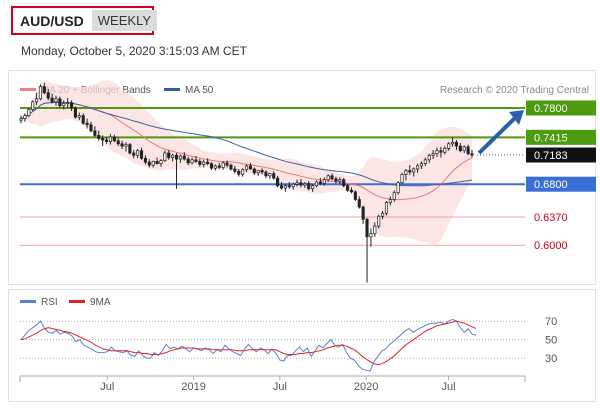  Describe the element at coordinates (551, 359) in the screenshot. I see `rsi-tick-30: 30` at that location.